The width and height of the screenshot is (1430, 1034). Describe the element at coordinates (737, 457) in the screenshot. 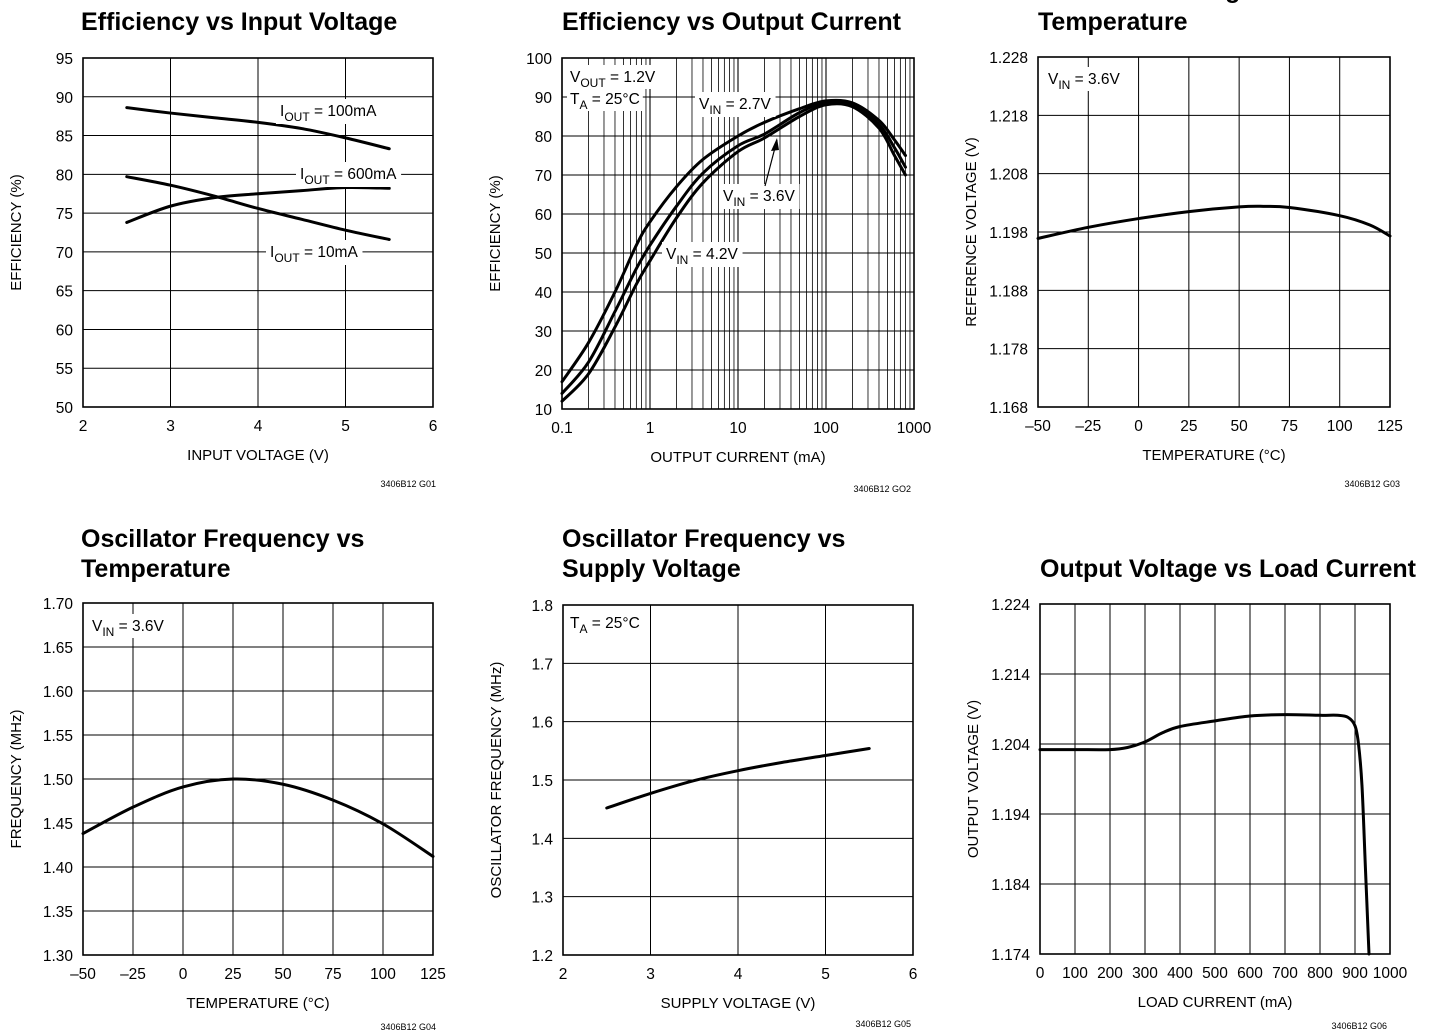

I see `x-axis-label: OUTPUT CURRENT (mA)` at that location.